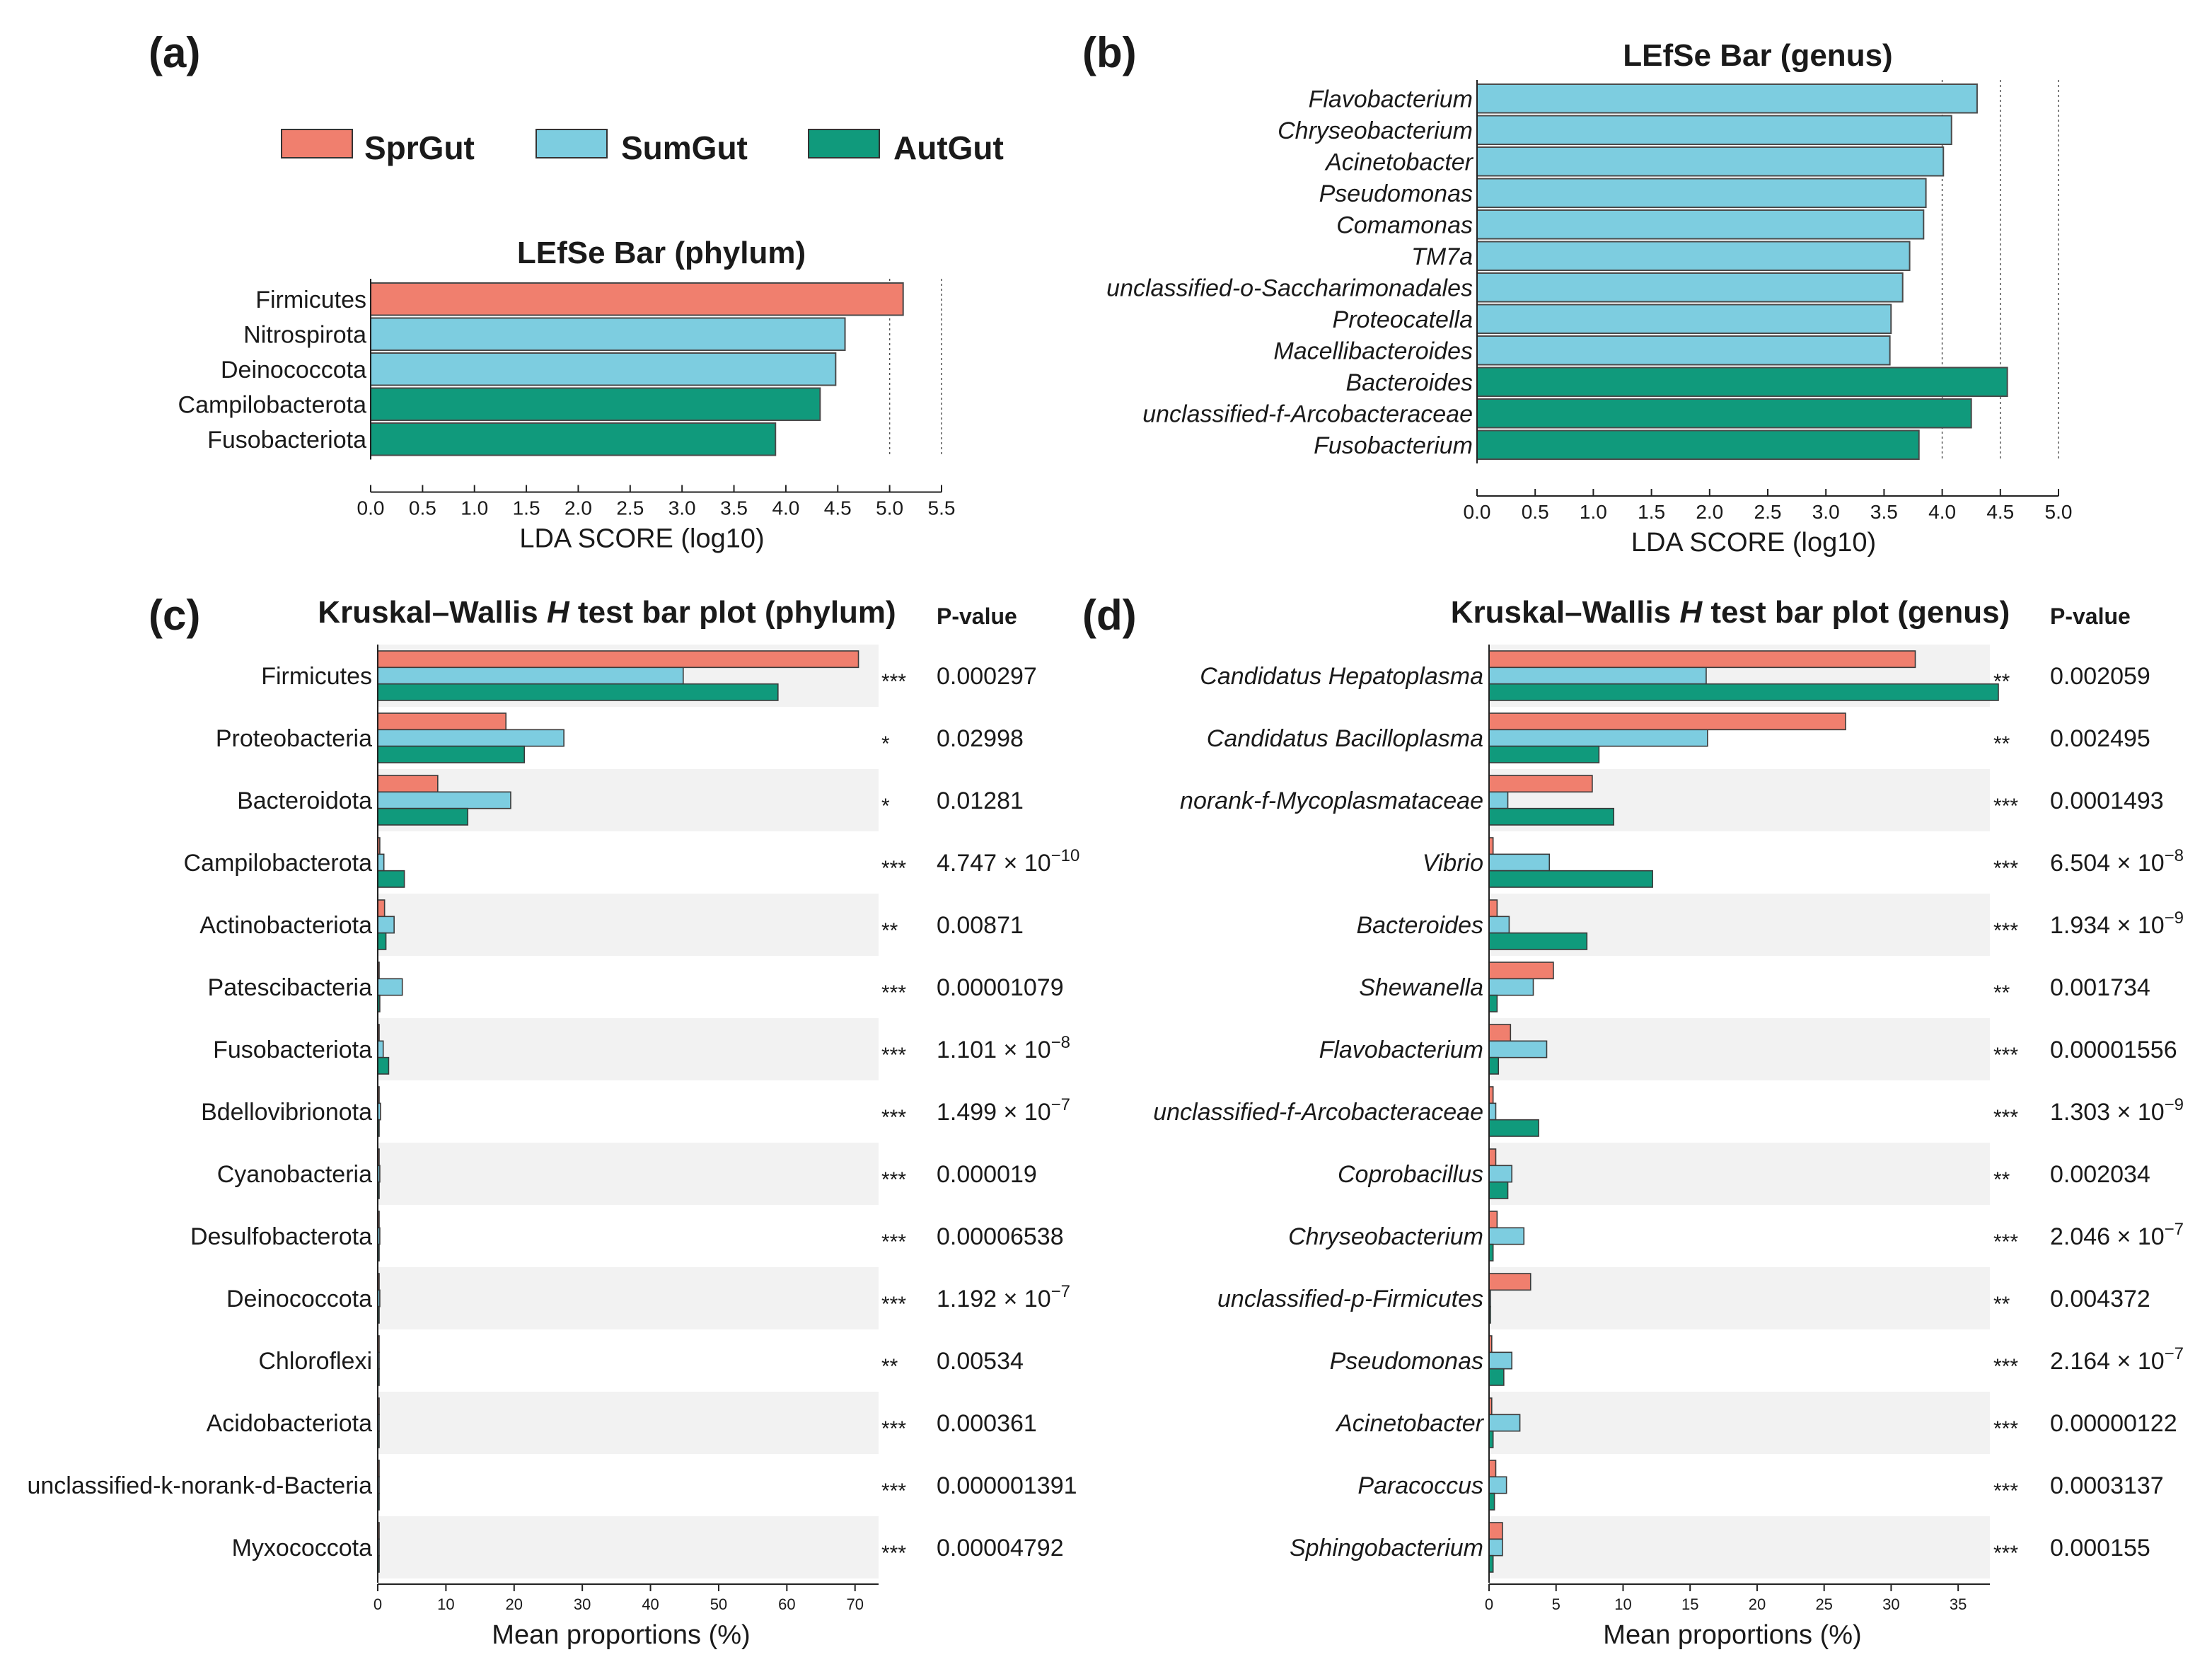  I want to click on pvalue-header: P-value, so click(977, 616).